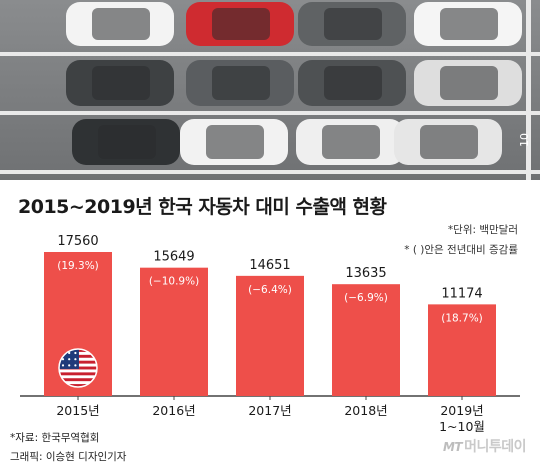 The width and height of the screenshot is (540, 473). I want to click on value-label: 11174, so click(461, 293).